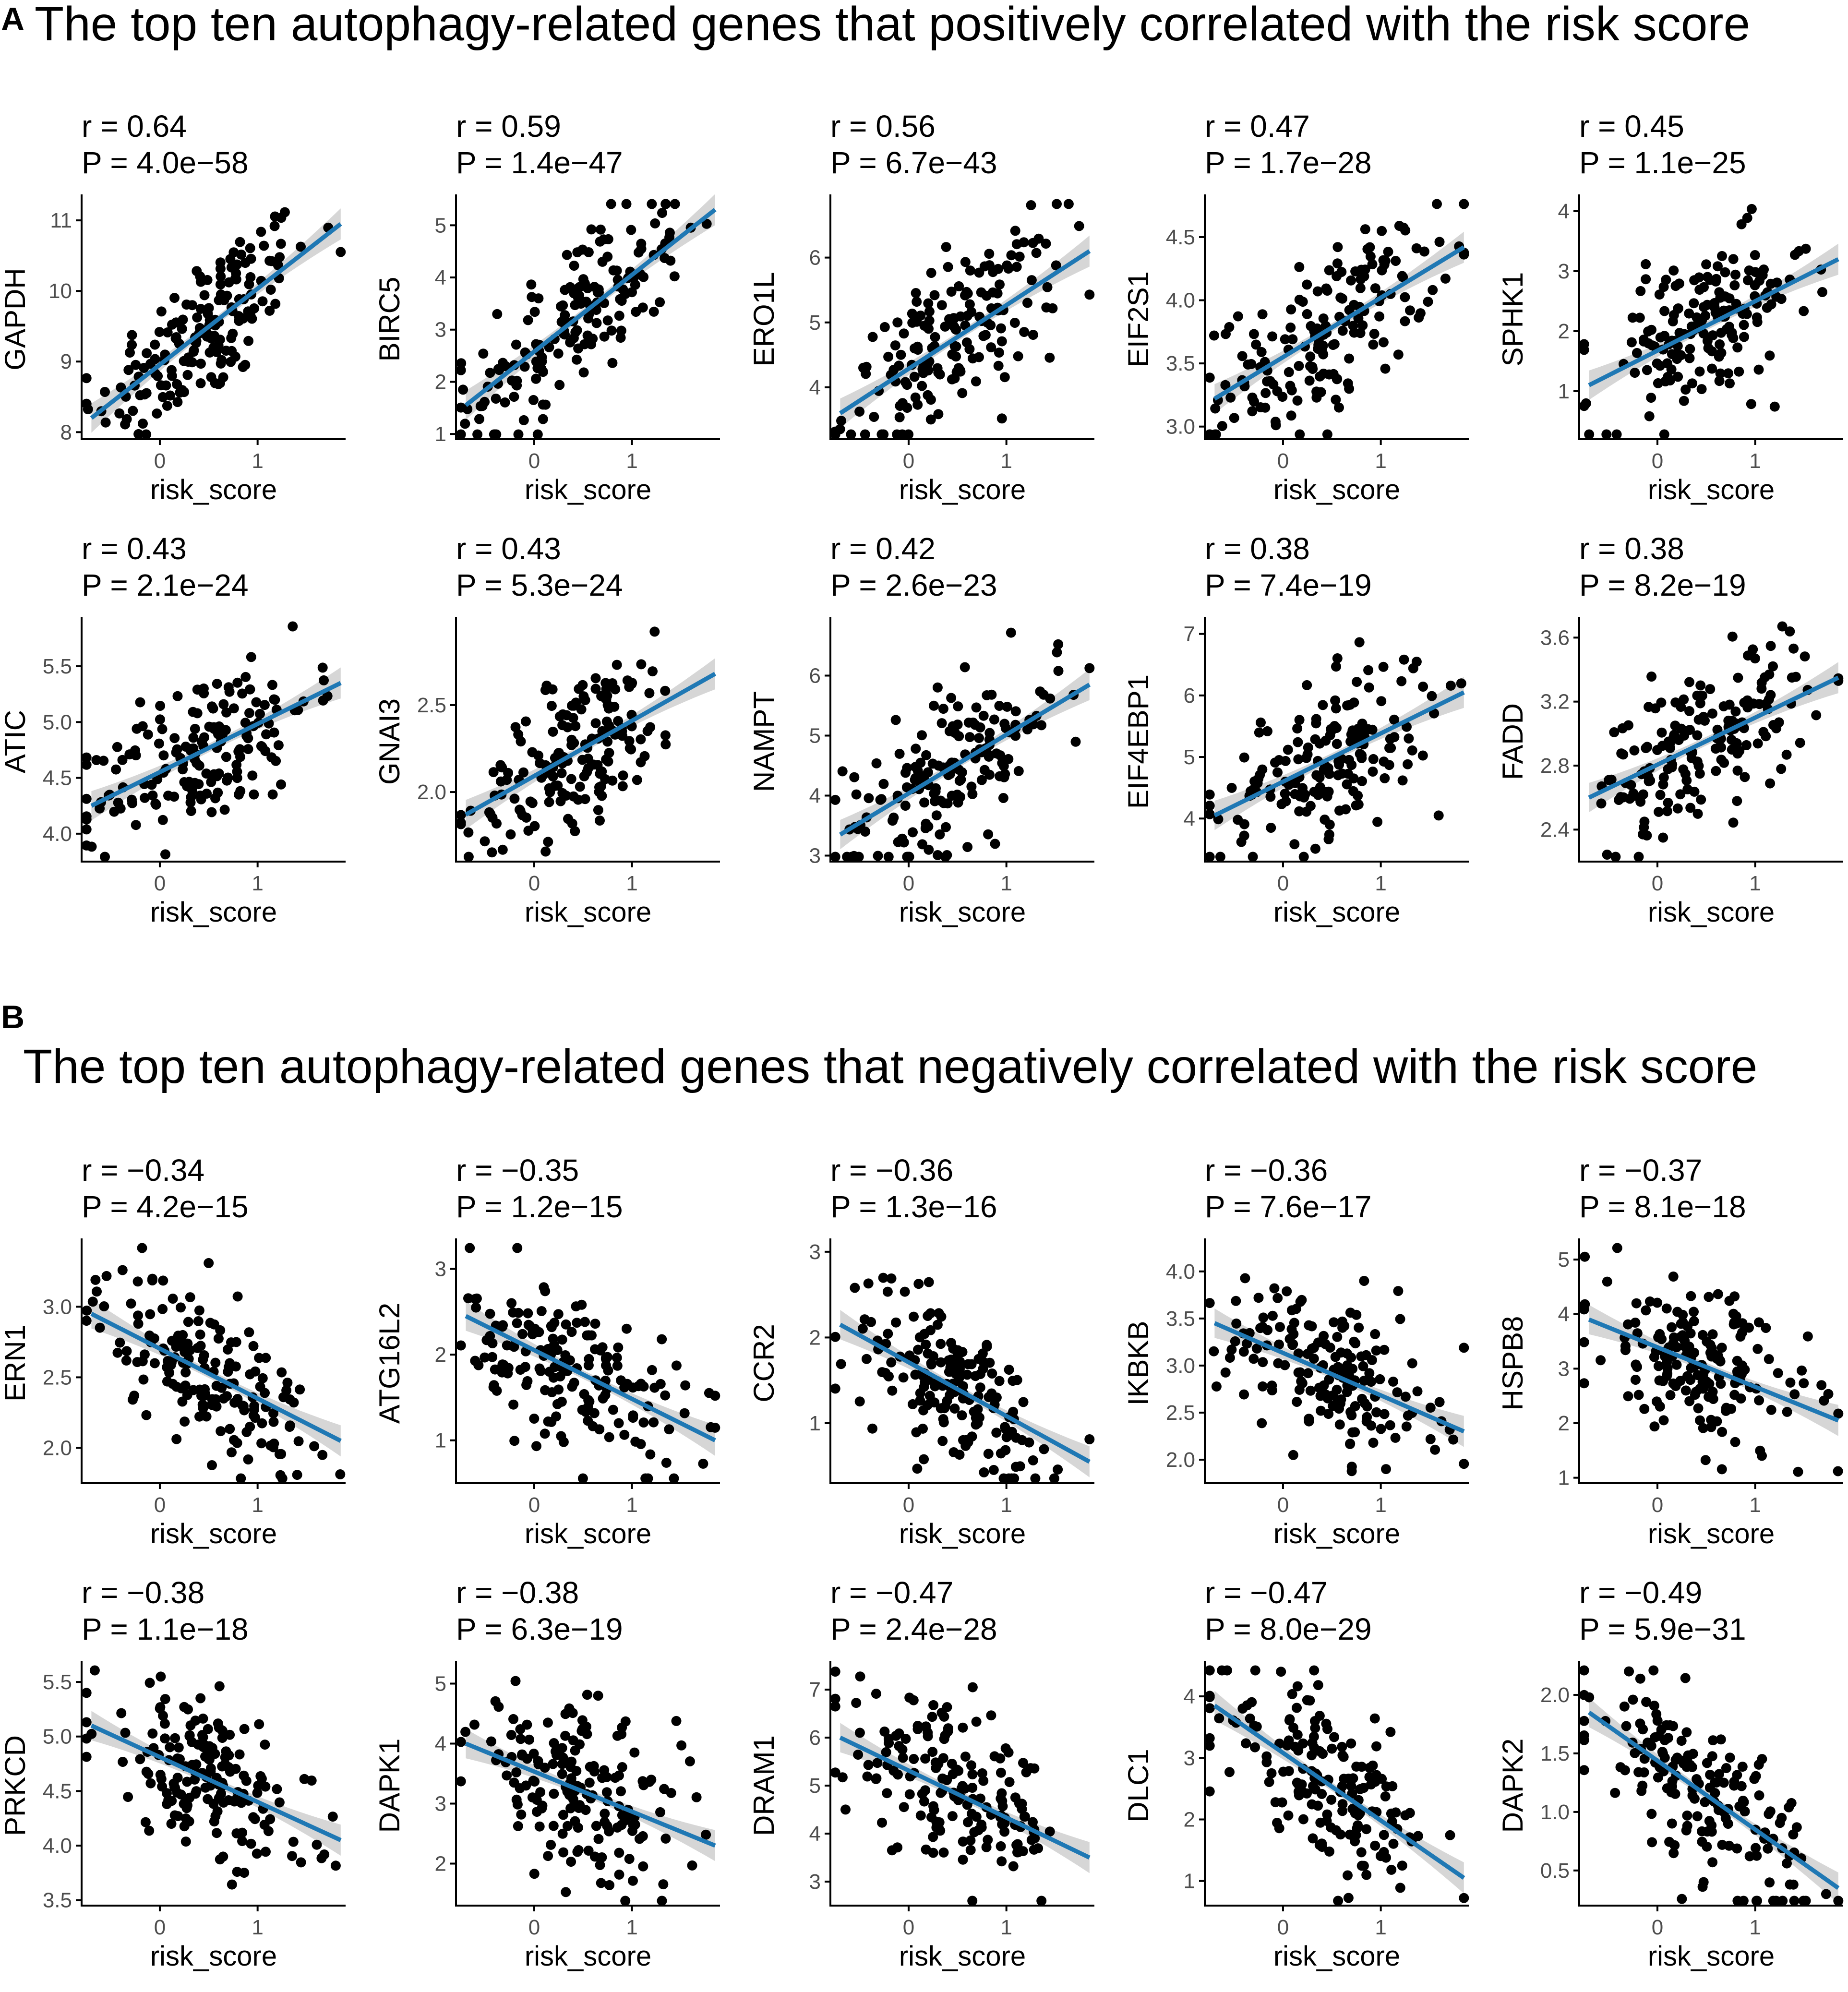 The width and height of the screenshot is (1848, 1992). I want to click on y-tick-label: 5.5, so click(57, 666).